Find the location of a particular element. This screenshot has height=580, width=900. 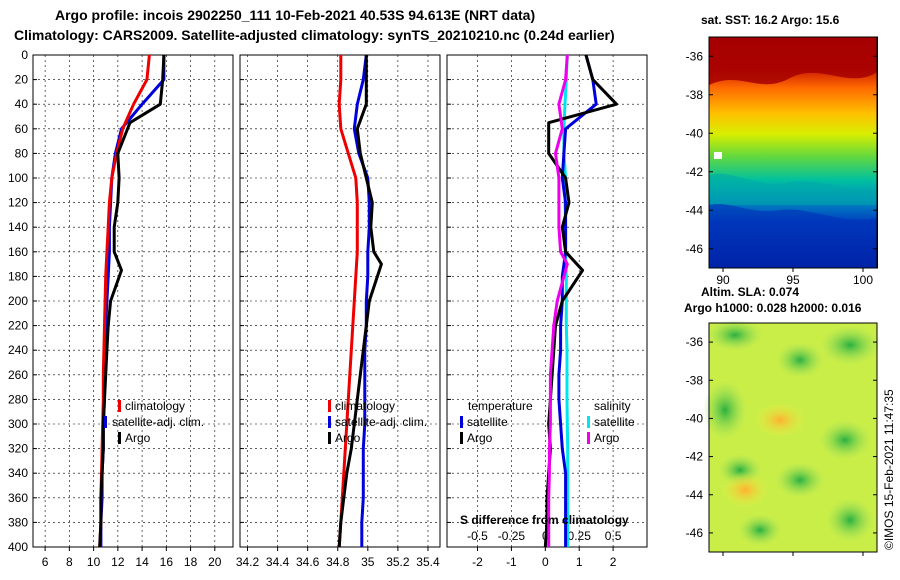

y-tick-label: 320 is located at coordinates (18, 449).